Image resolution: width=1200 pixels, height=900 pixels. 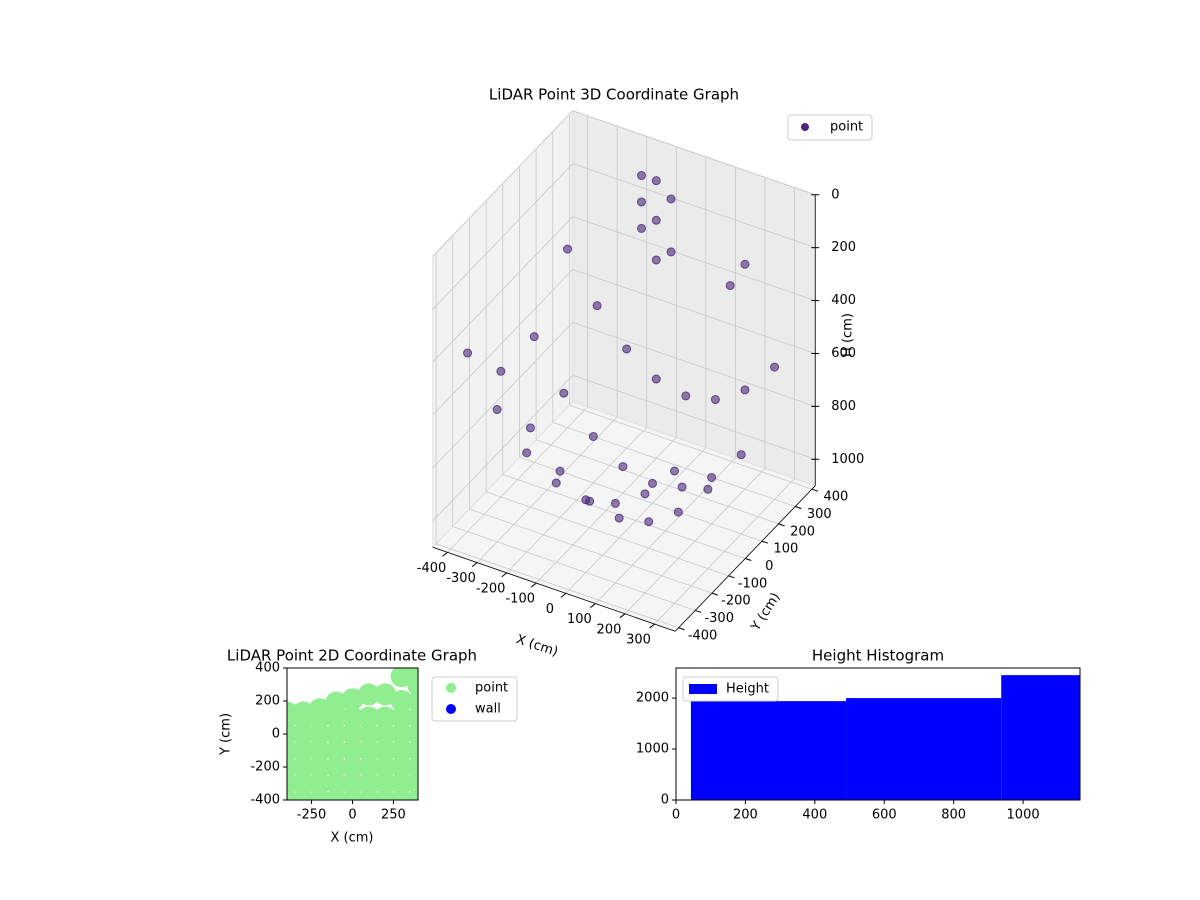 What do you see at coordinates (802, 531) in the screenshot?
I see `y-tick-label: 200` at bounding box center [802, 531].